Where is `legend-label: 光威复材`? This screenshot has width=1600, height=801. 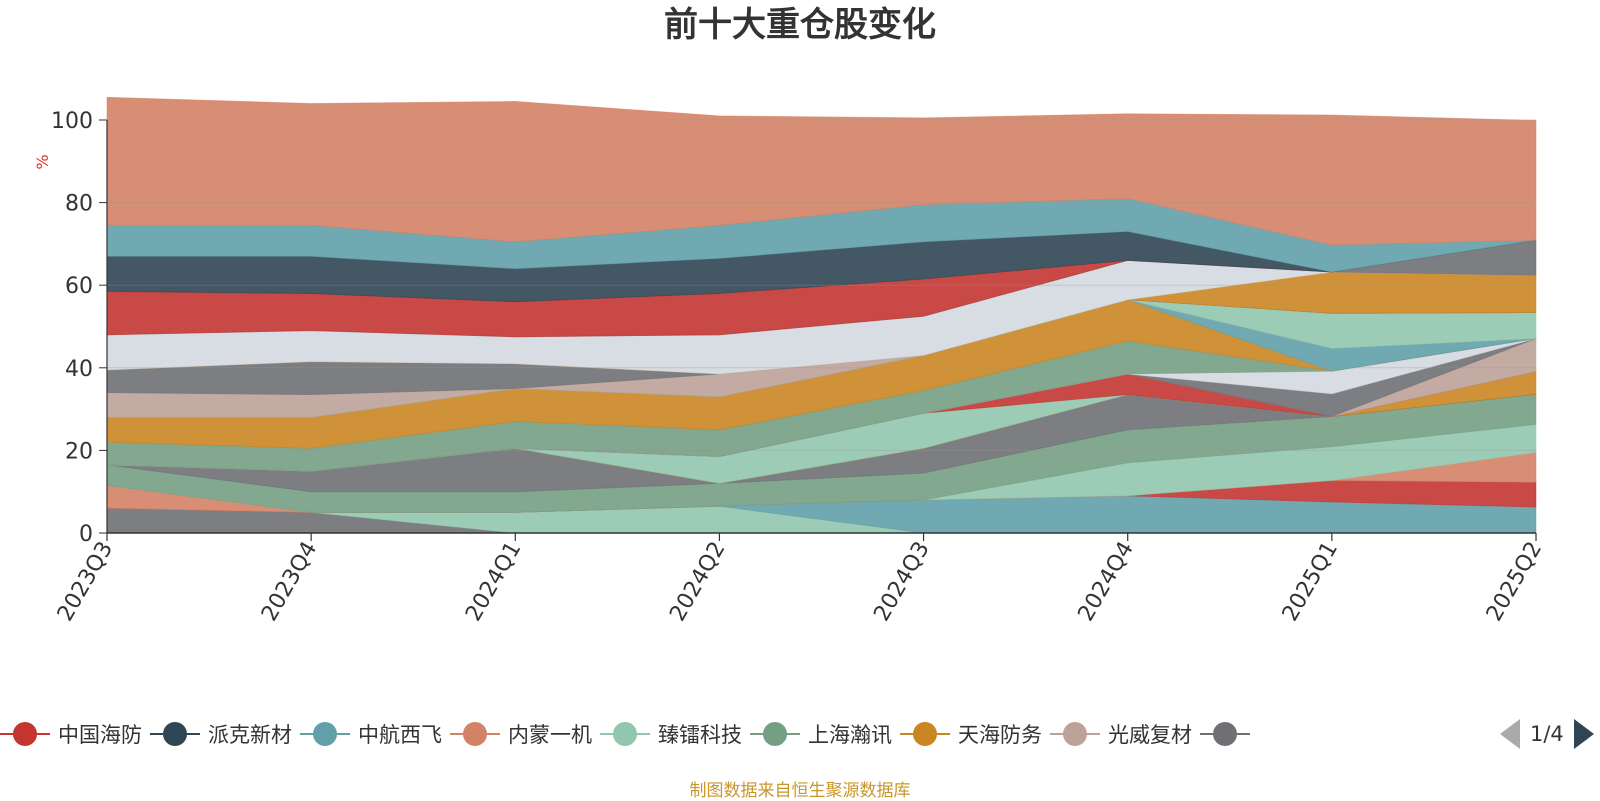
legend-label: 光威复材 is located at coordinates (1150, 735).